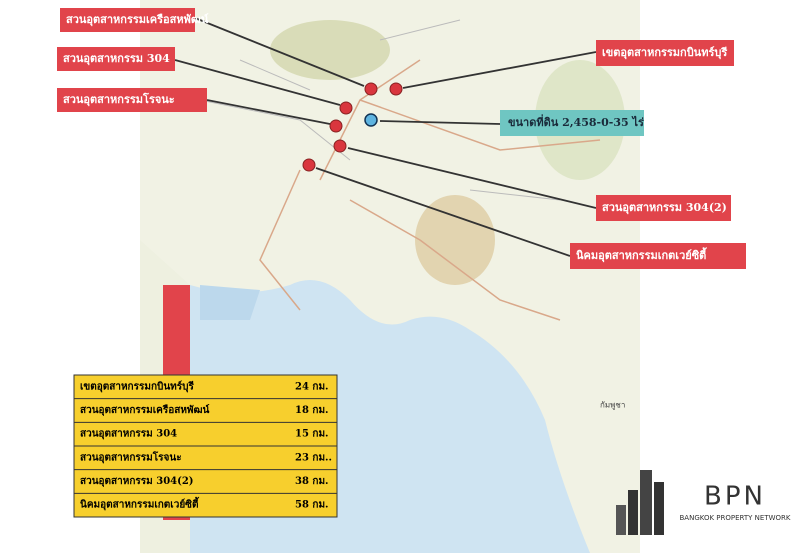 The image size is (800, 557). Describe the element at coordinates (131, 456) in the screenshot. I see `table-name: สวนอุตสาหกรรมโรจนะ` at that location.